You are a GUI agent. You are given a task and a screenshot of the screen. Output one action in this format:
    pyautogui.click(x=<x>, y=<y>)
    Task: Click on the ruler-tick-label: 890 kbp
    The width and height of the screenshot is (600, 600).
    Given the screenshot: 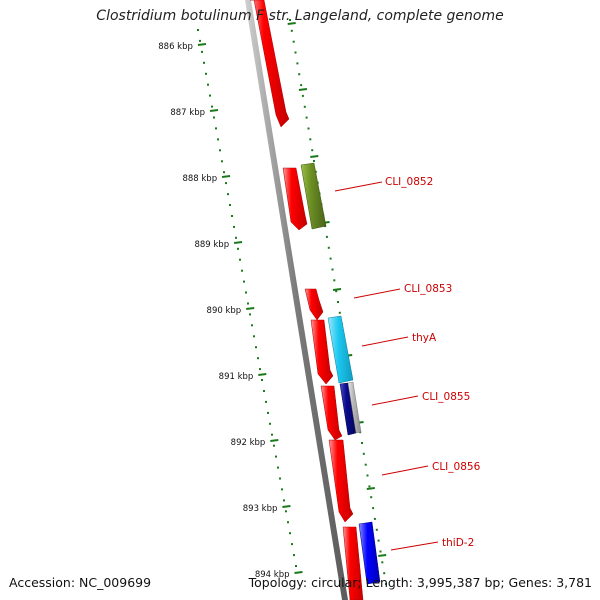 What is the action you would take?
    pyautogui.click(x=224, y=311)
    